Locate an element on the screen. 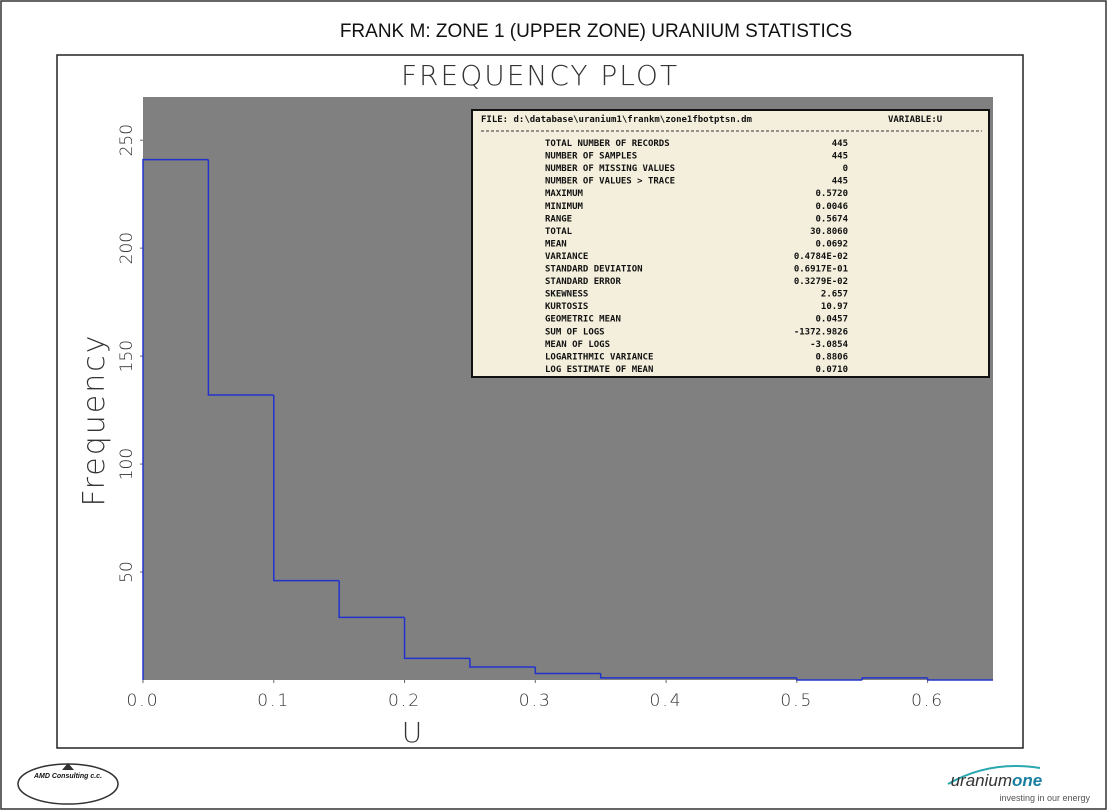 This screenshot has height=810, width=1107. stats-label: TOTAL NUMBER OF RECORDS is located at coordinates (607, 144).